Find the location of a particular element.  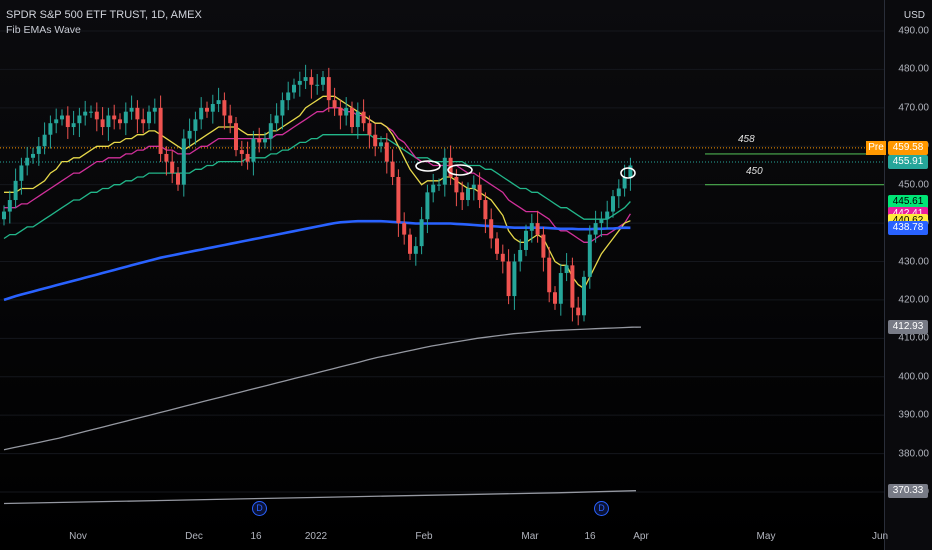

symbol-title: SPDR S&P 500 ETF TRUST, 1D, AMEX is located at coordinates (104, 15).